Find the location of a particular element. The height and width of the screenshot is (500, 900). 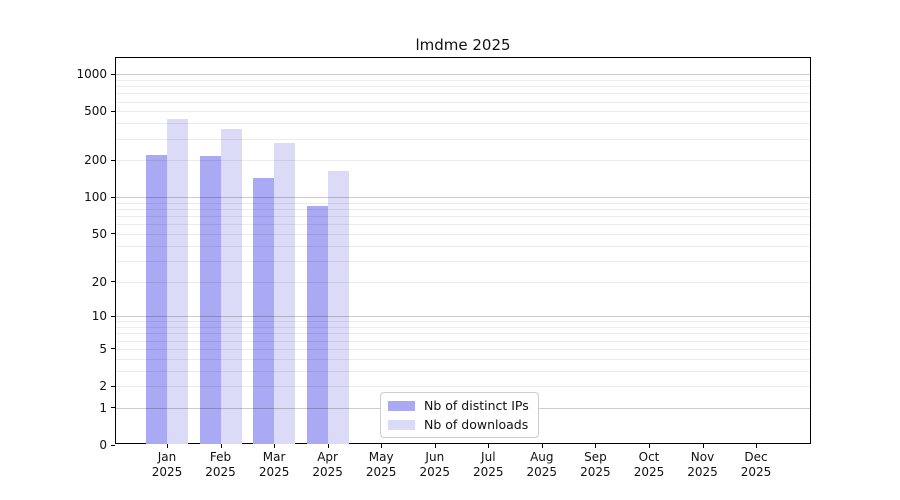

x-axis-tick-label: Oct 2025 is located at coordinates (649, 465).